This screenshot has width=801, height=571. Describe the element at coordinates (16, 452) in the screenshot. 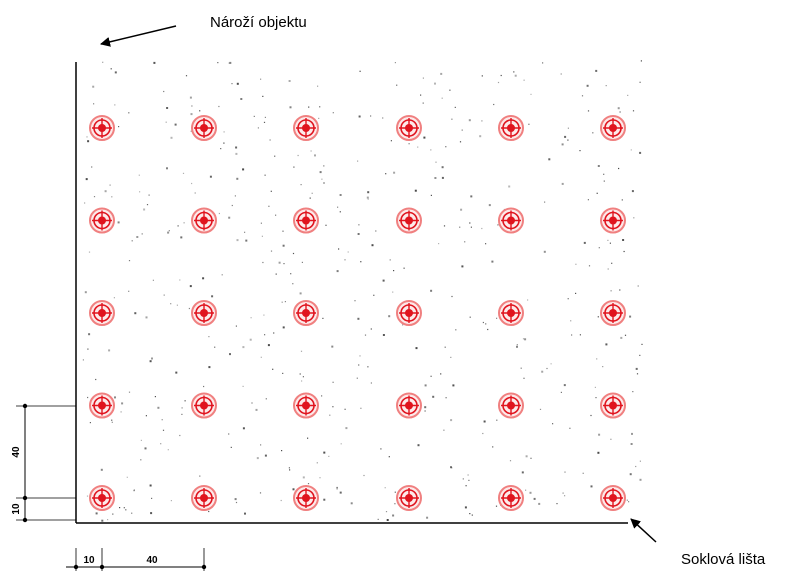

I see `vertical-spacing-dimension: 40` at that location.